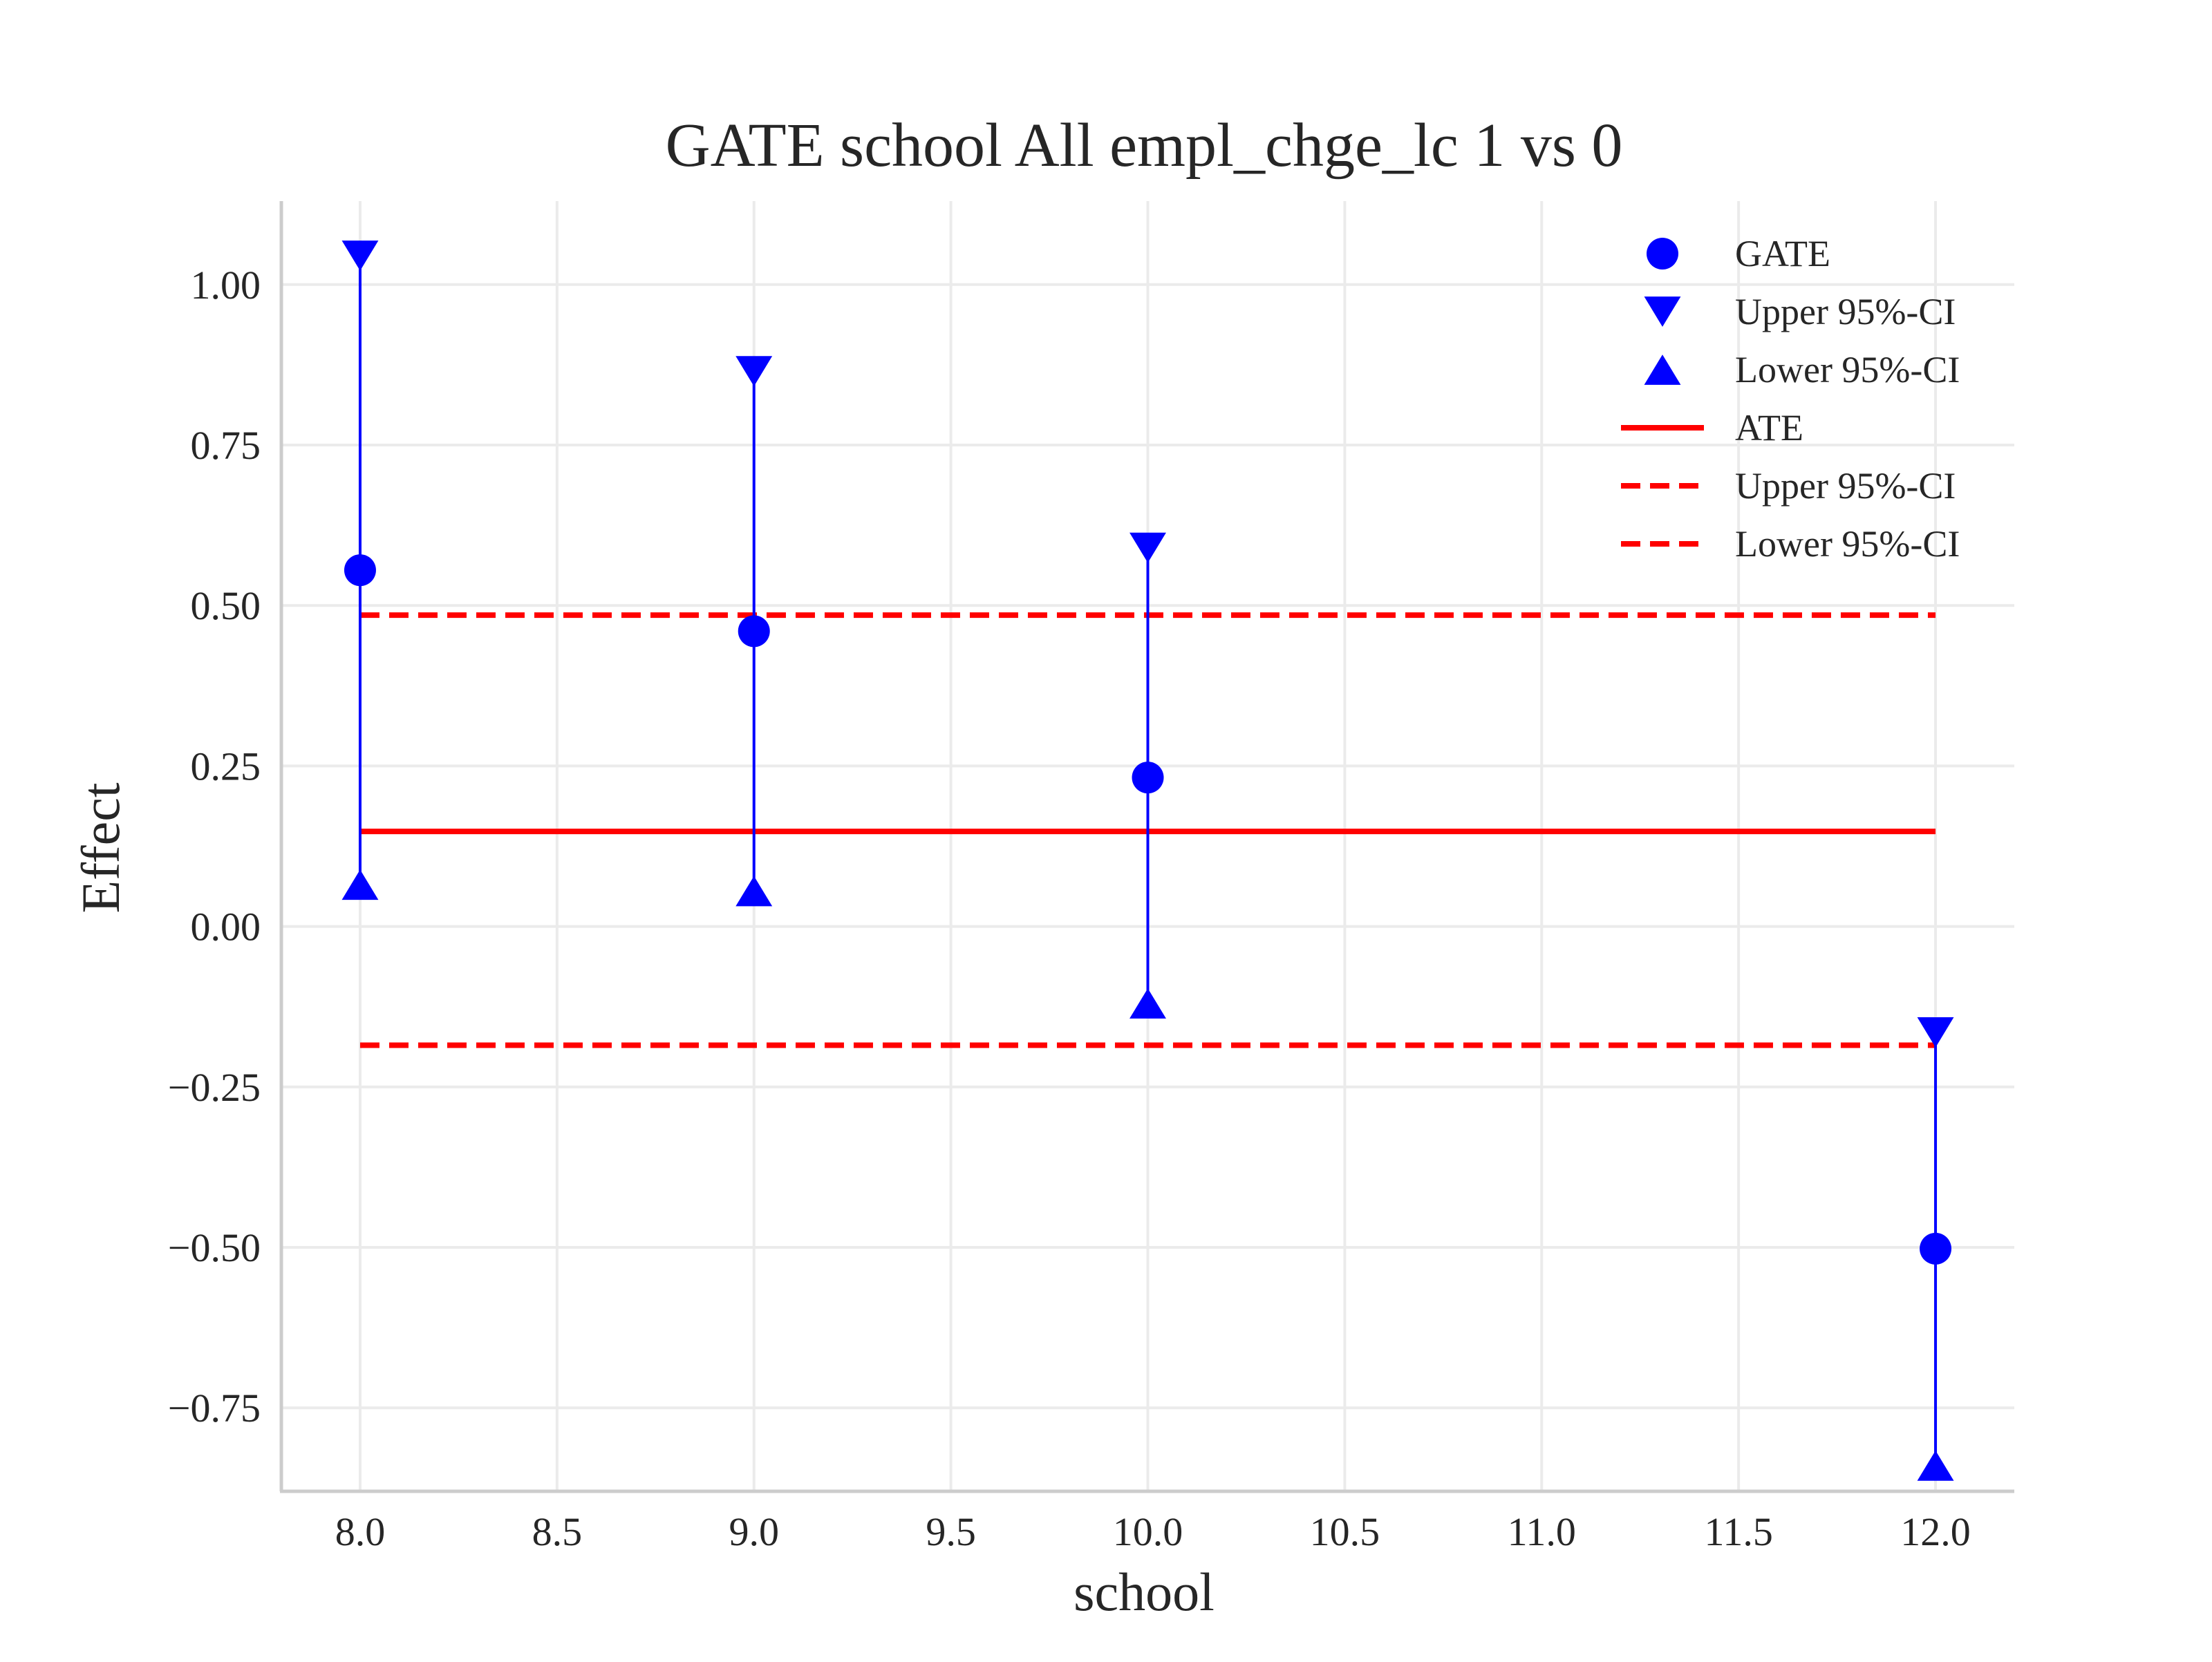 Image resolution: width=2212 pixels, height=1662 pixels. Describe the element at coordinates (951, 1531) in the screenshot. I see `x-tick-label: 9.5` at that location.